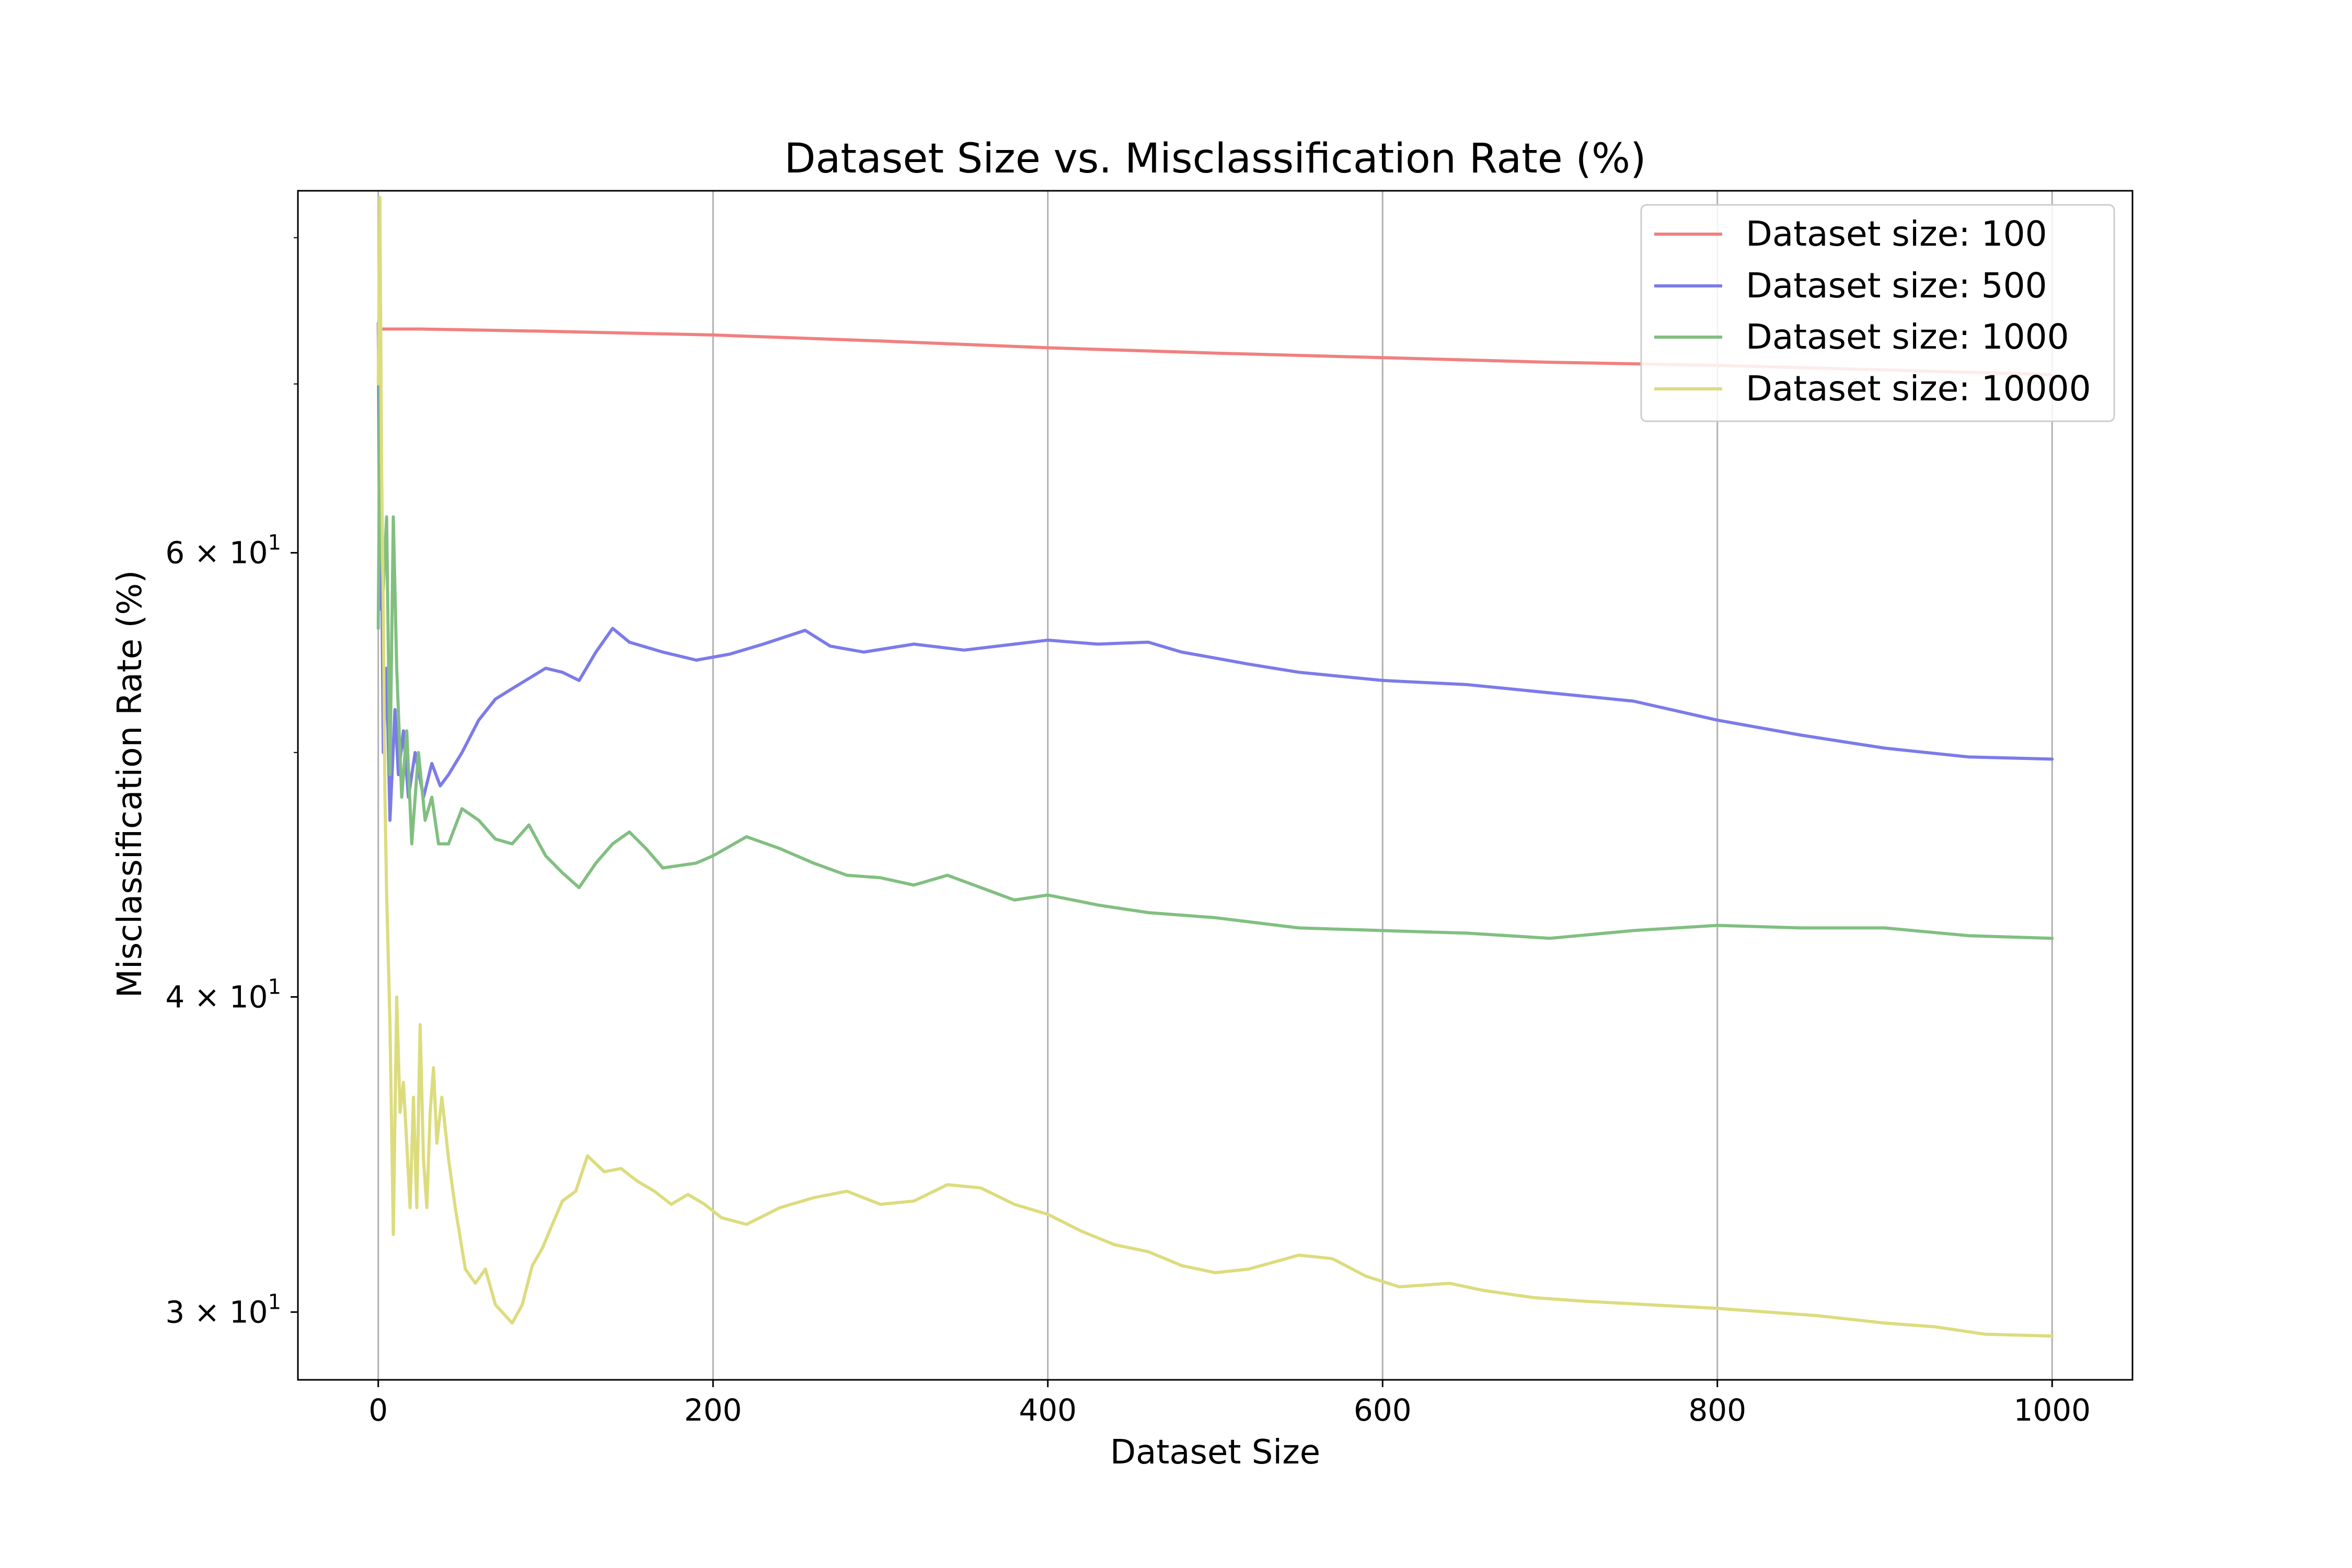 This screenshot has width=2352, height=1568. What do you see at coordinates (179, 996) in the screenshot?
I see `y-tick-mantissa: 4` at bounding box center [179, 996].